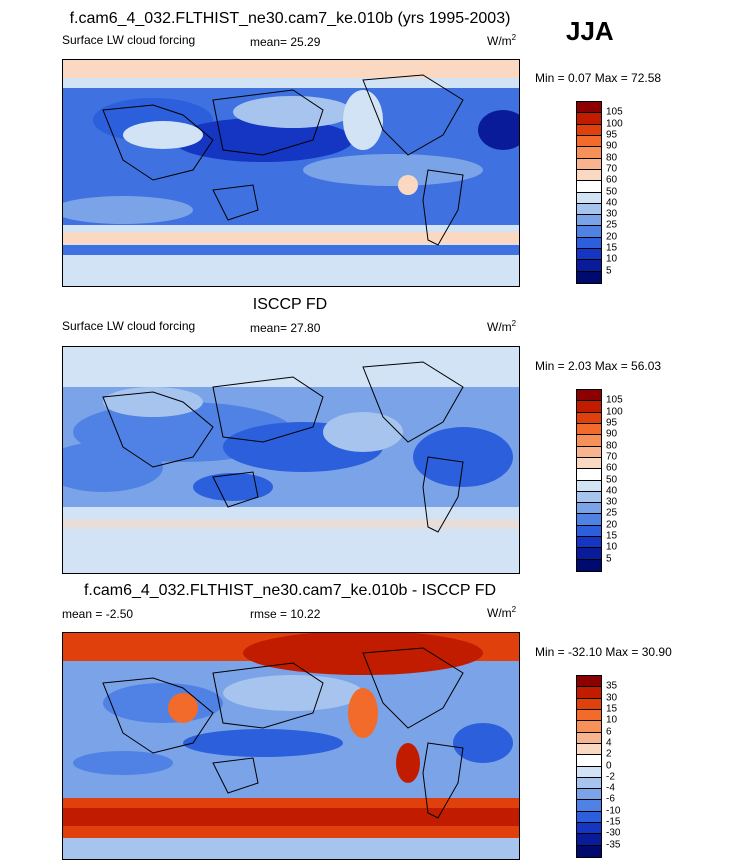 The height and width of the screenshot is (865, 732). I want to click on panel-2-left-label: Surface LW cloud forcing, so click(129, 326).